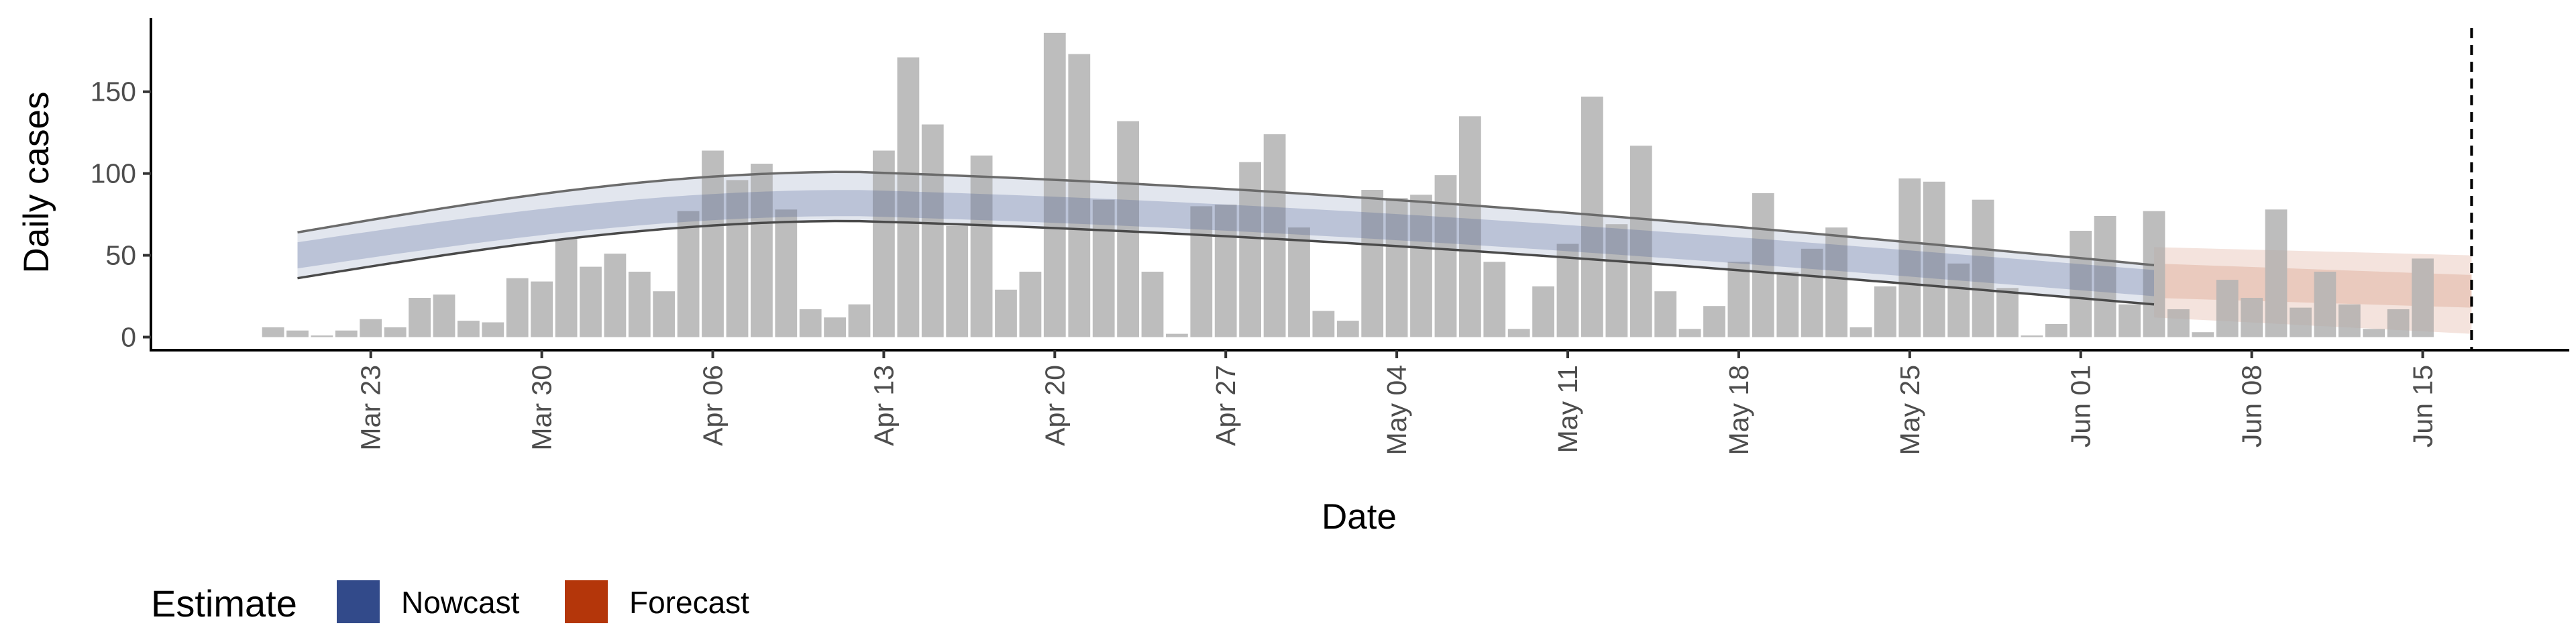 This screenshot has height=644, width=2576. I want to click on legend-title: Estimate, so click(224, 603).